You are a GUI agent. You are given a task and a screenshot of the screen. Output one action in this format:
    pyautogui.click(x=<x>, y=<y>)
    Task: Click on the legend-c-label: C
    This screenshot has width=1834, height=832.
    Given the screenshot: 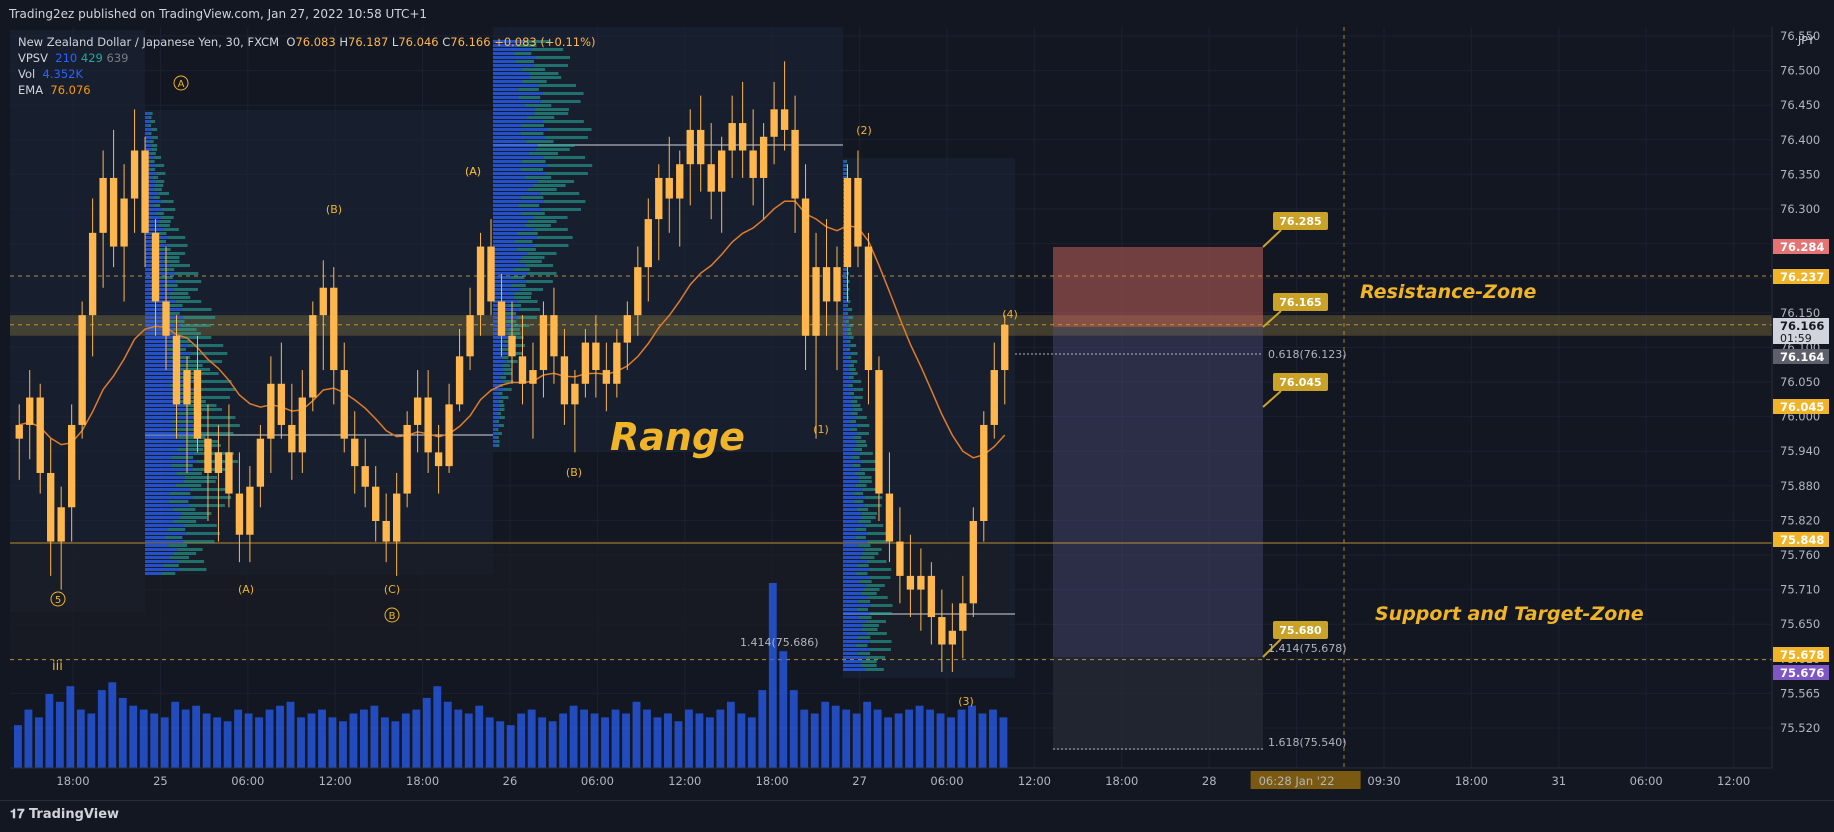 What is the action you would take?
    pyautogui.click(x=446, y=42)
    